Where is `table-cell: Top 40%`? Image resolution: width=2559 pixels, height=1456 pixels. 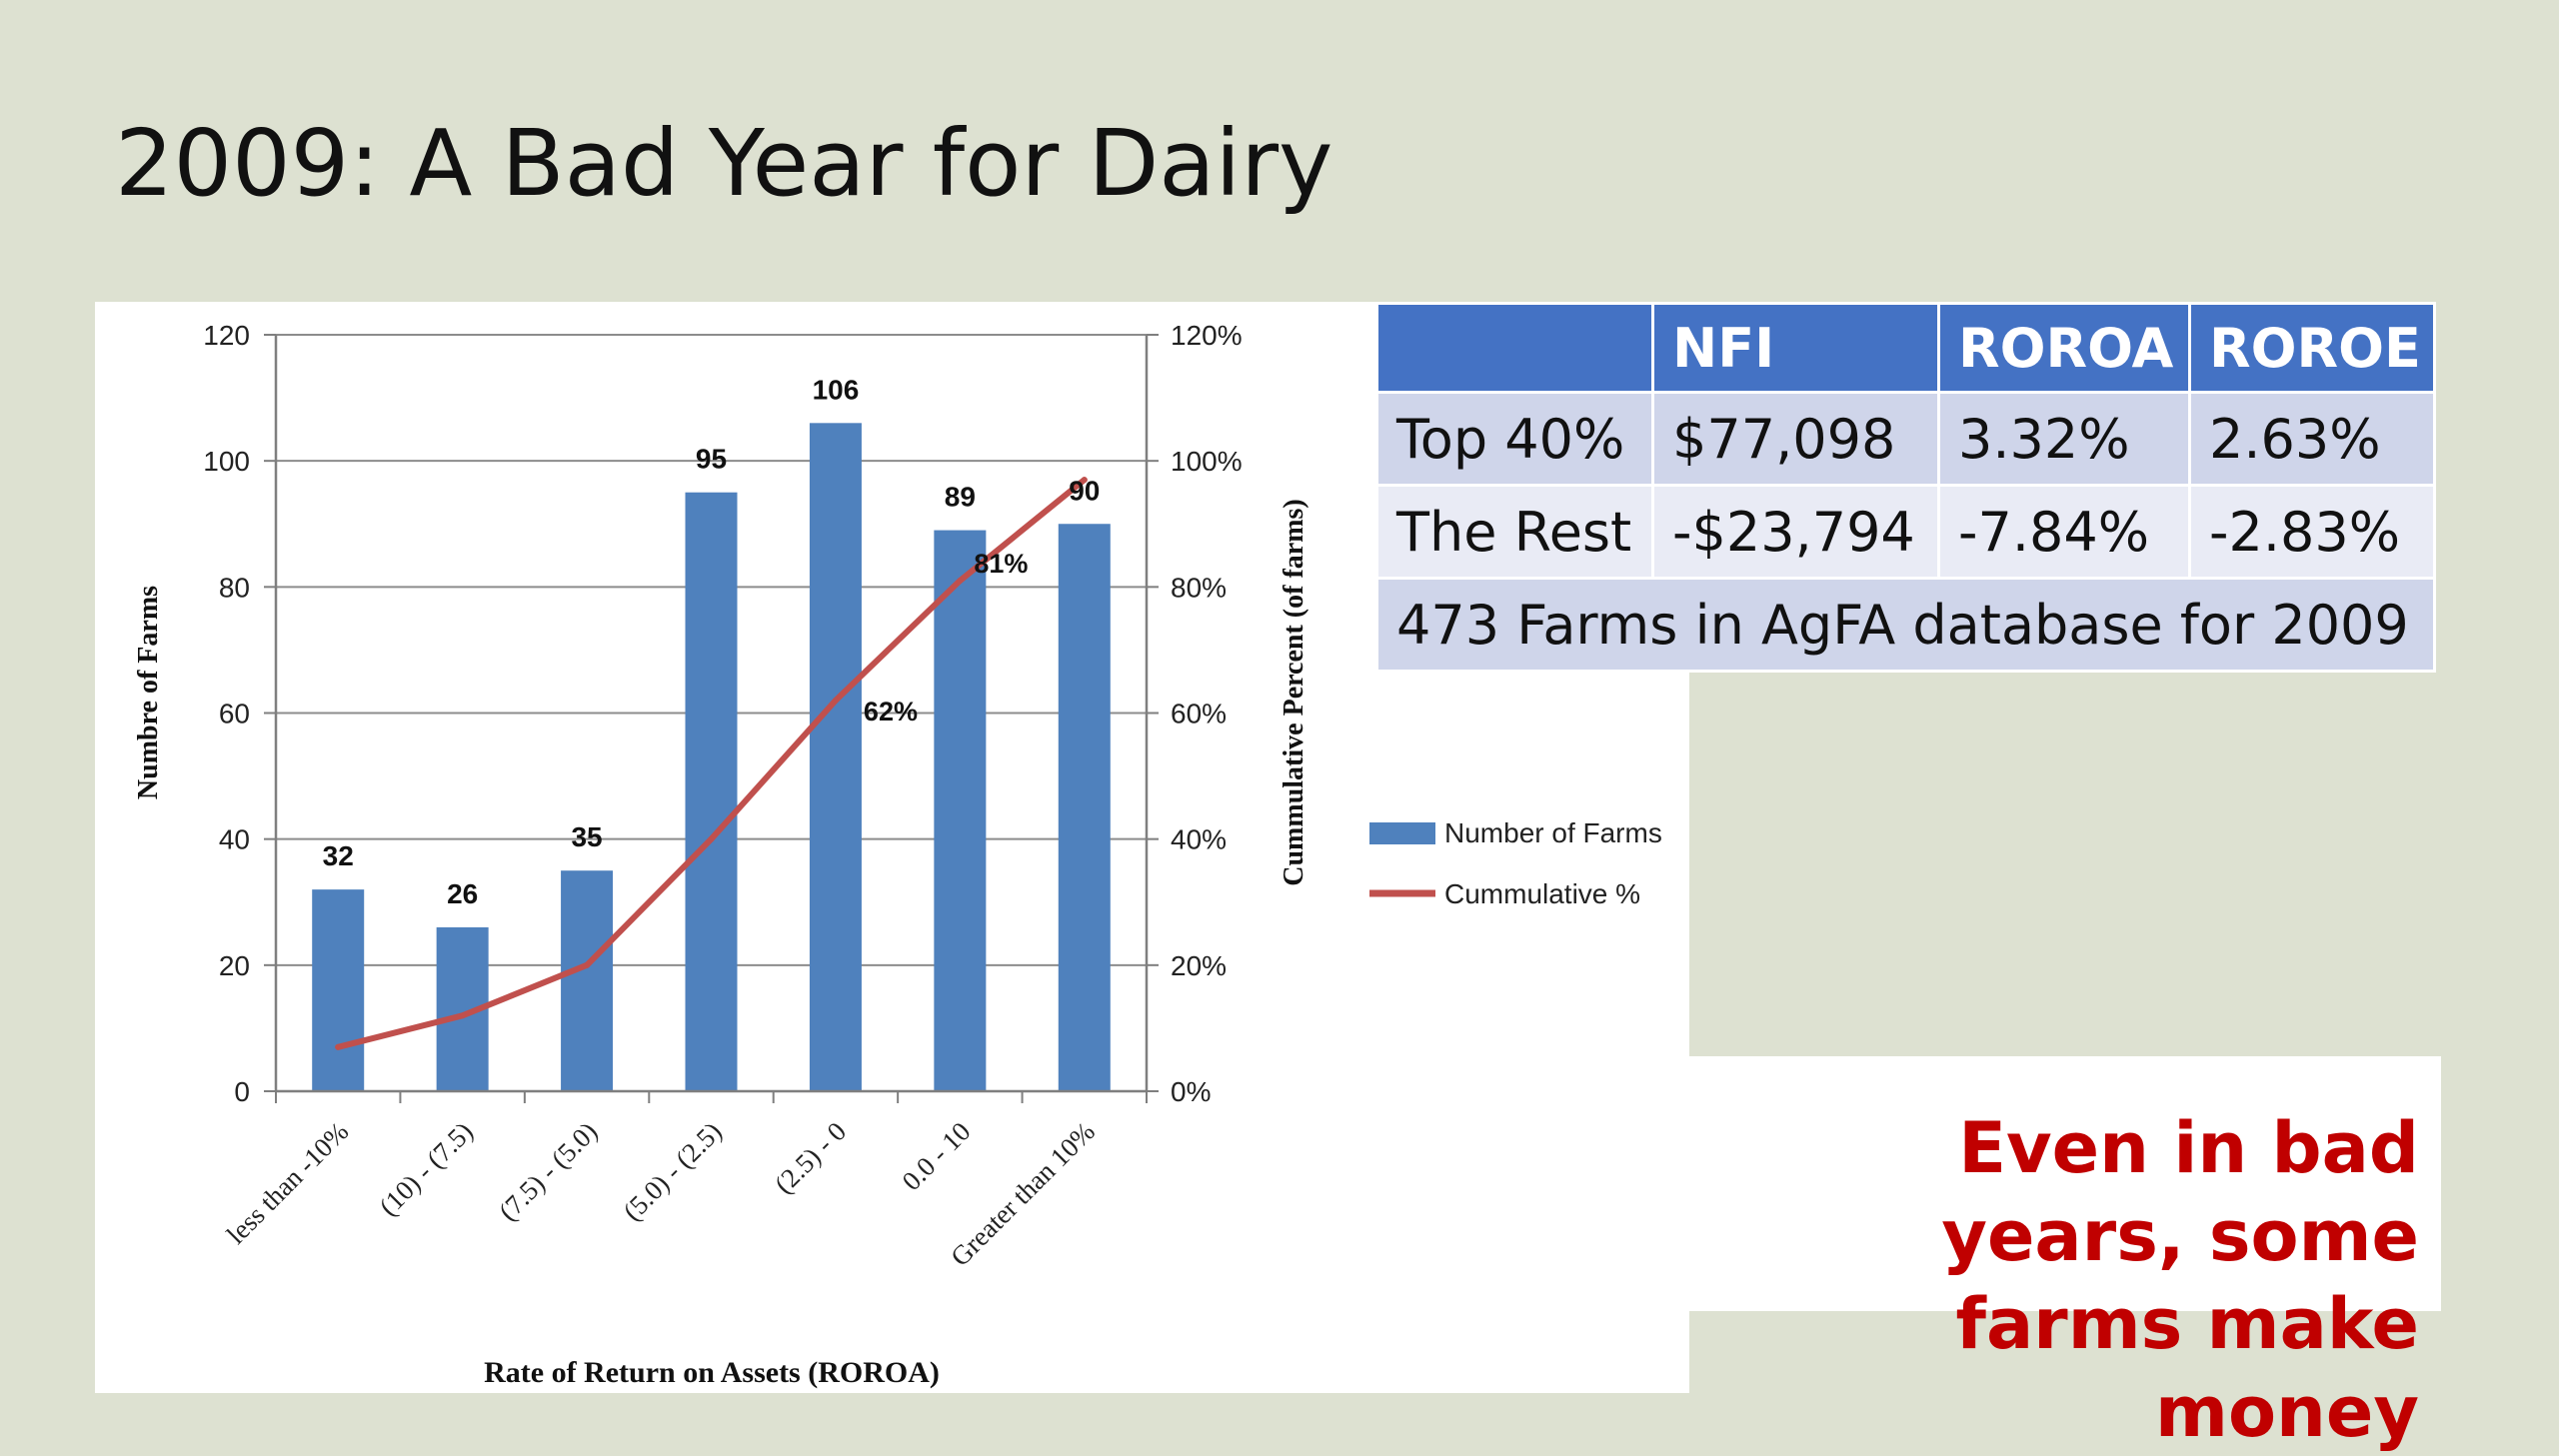
table-cell: Top 40% is located at coordinates (1514, 439).